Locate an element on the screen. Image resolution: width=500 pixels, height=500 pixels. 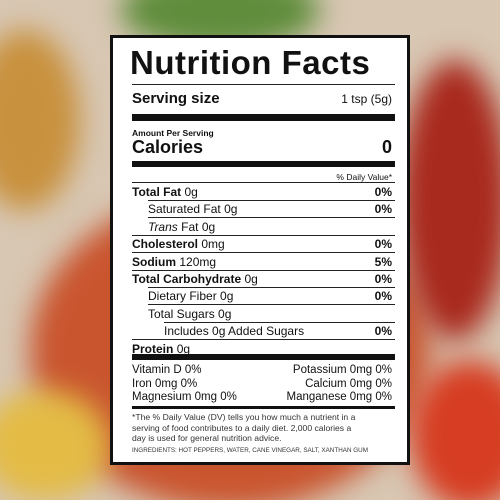
nutrient-row: Total Fat 0g is located at coordinates (165, 192).